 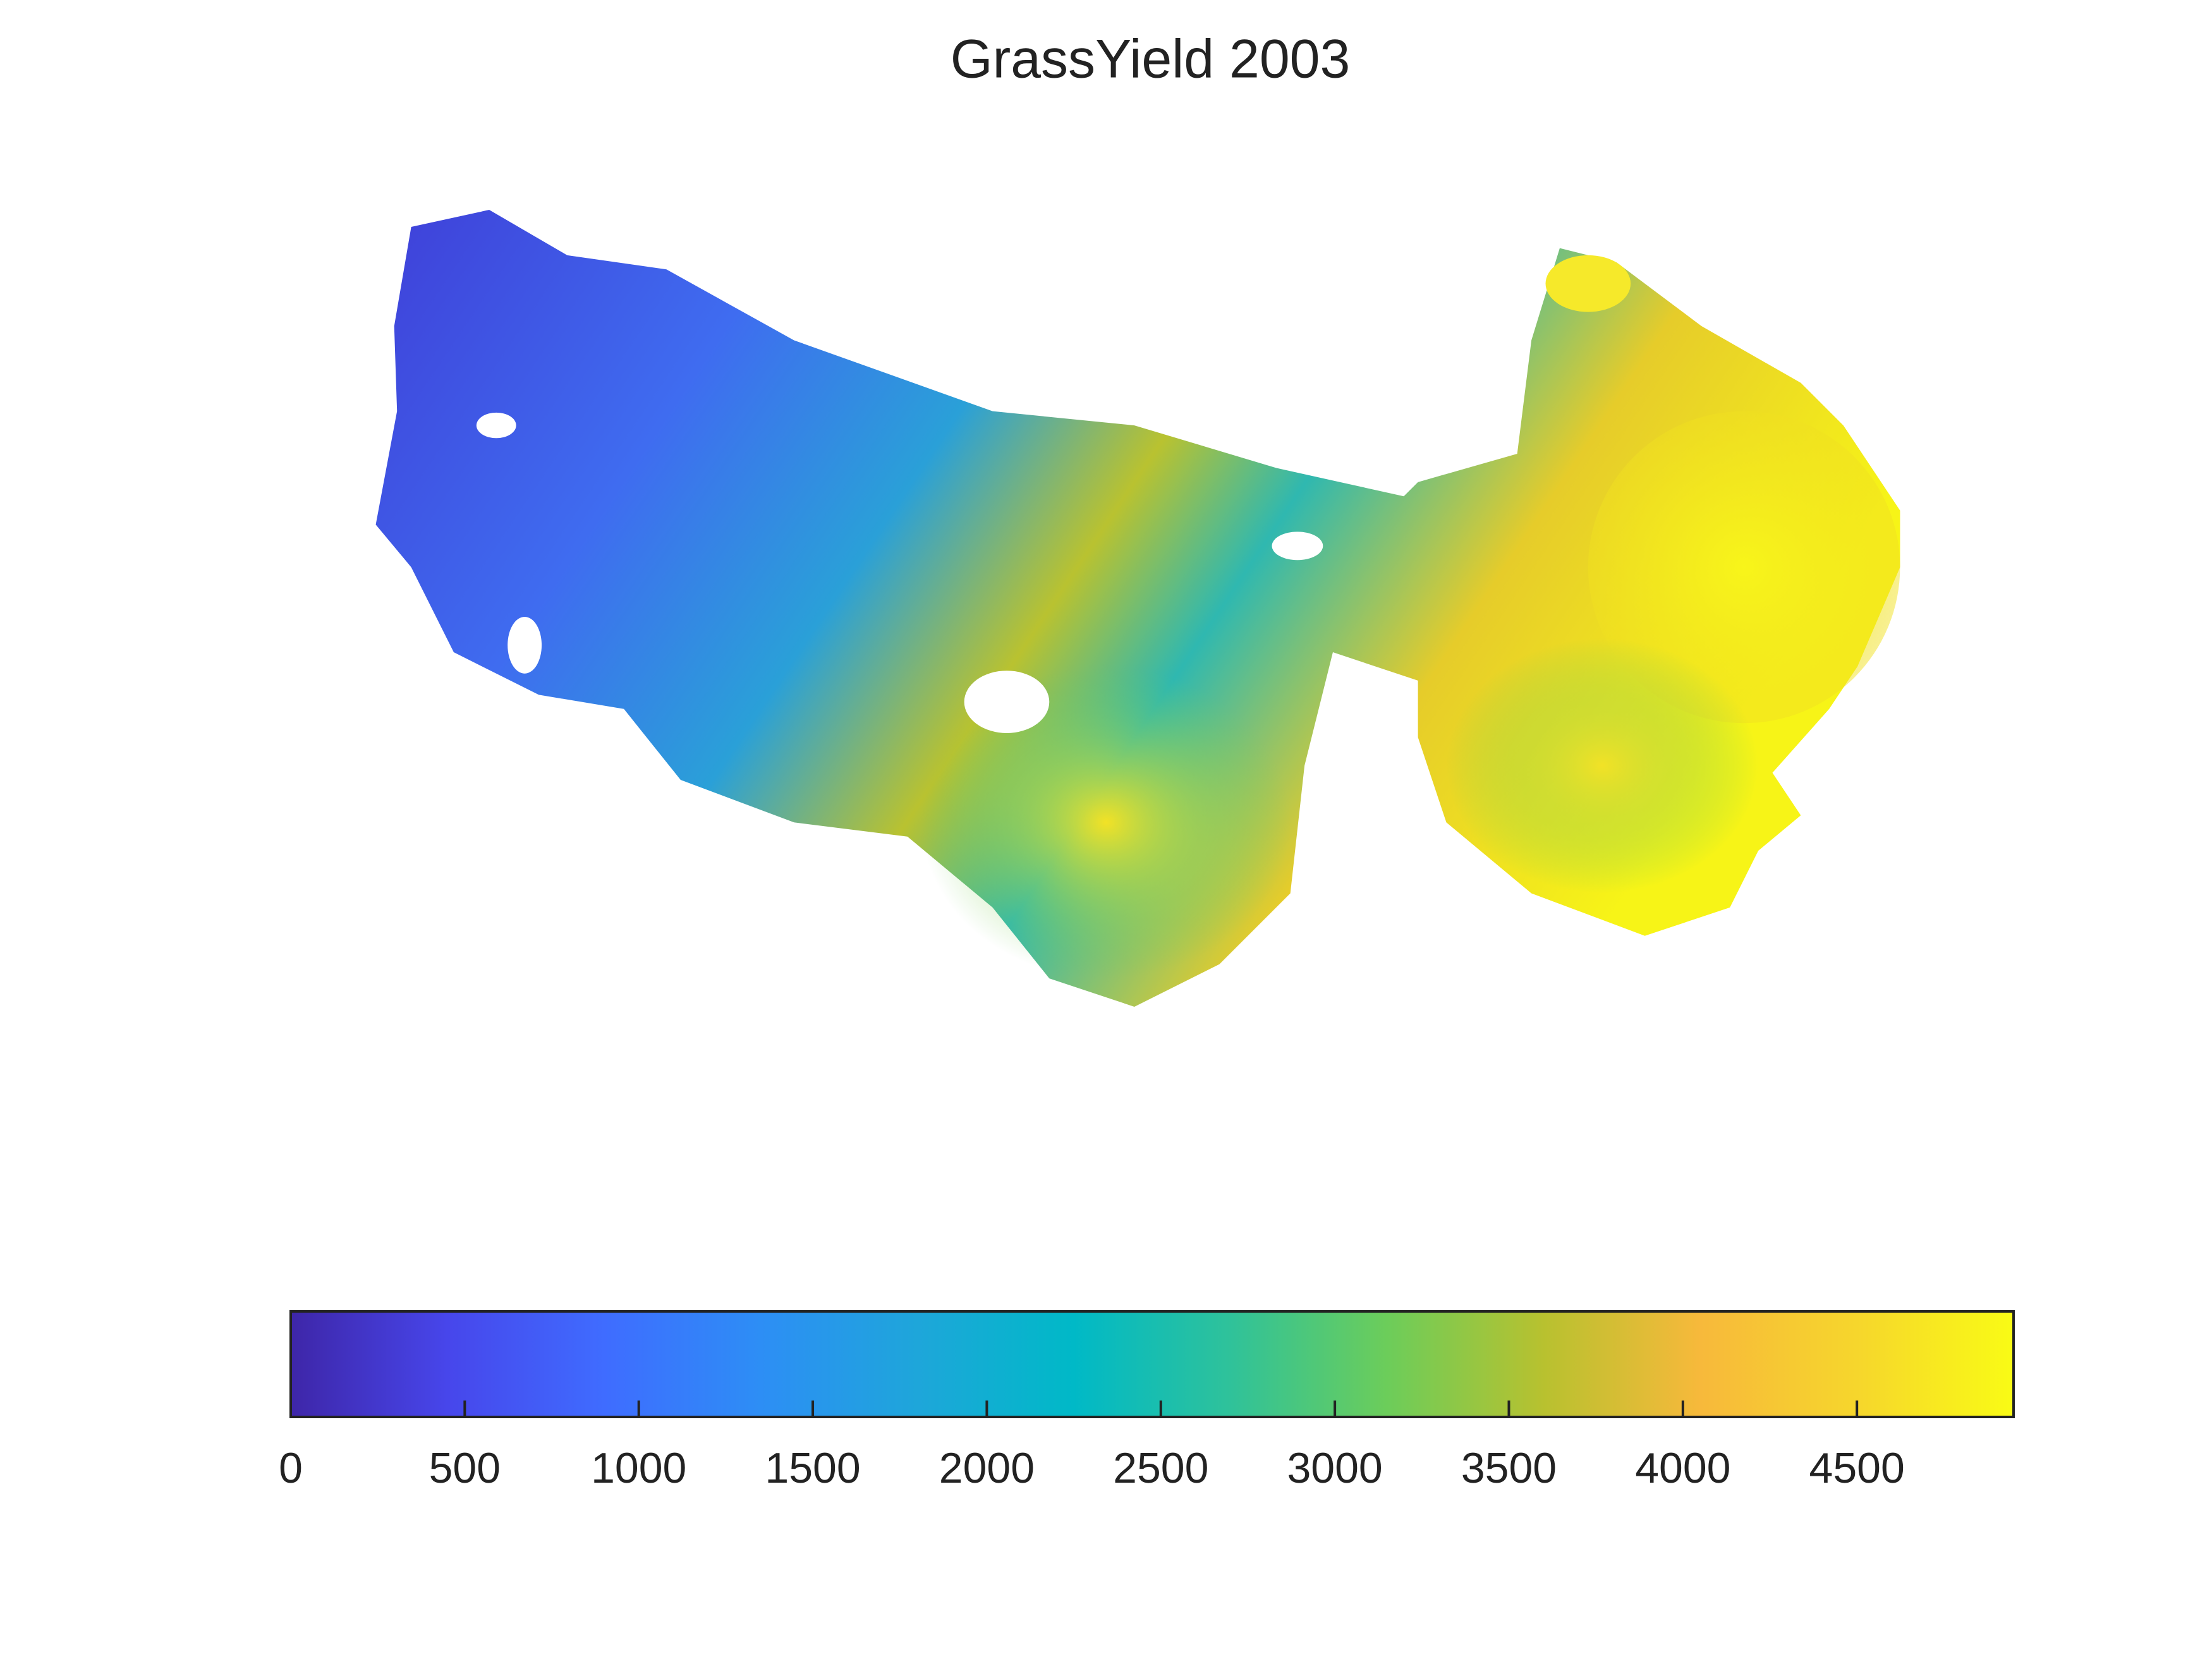 What do you see at coordinates (1682, 1468) in the screenshot?
I see `colorbar-tick-label: 4000` at bounding box center [1682, 1468].